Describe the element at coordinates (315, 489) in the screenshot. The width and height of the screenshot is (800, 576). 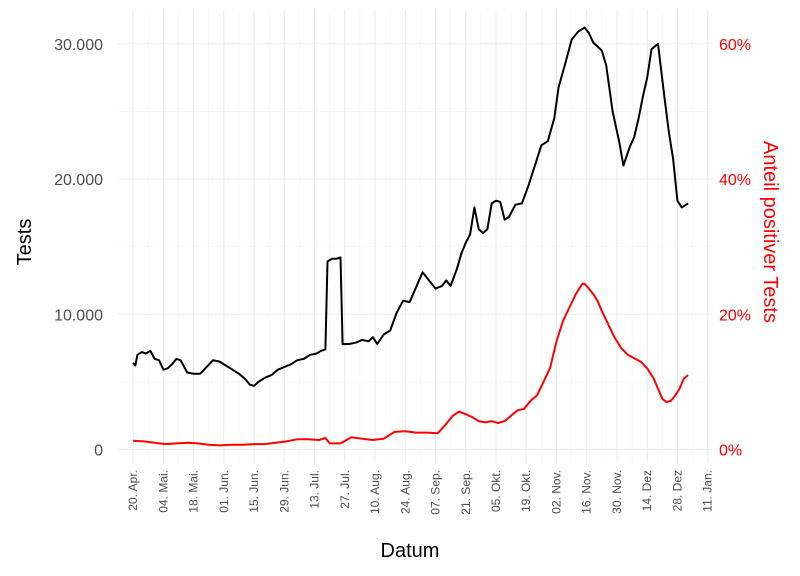
I see `x-tick-label: 13. Jul.` at that location.